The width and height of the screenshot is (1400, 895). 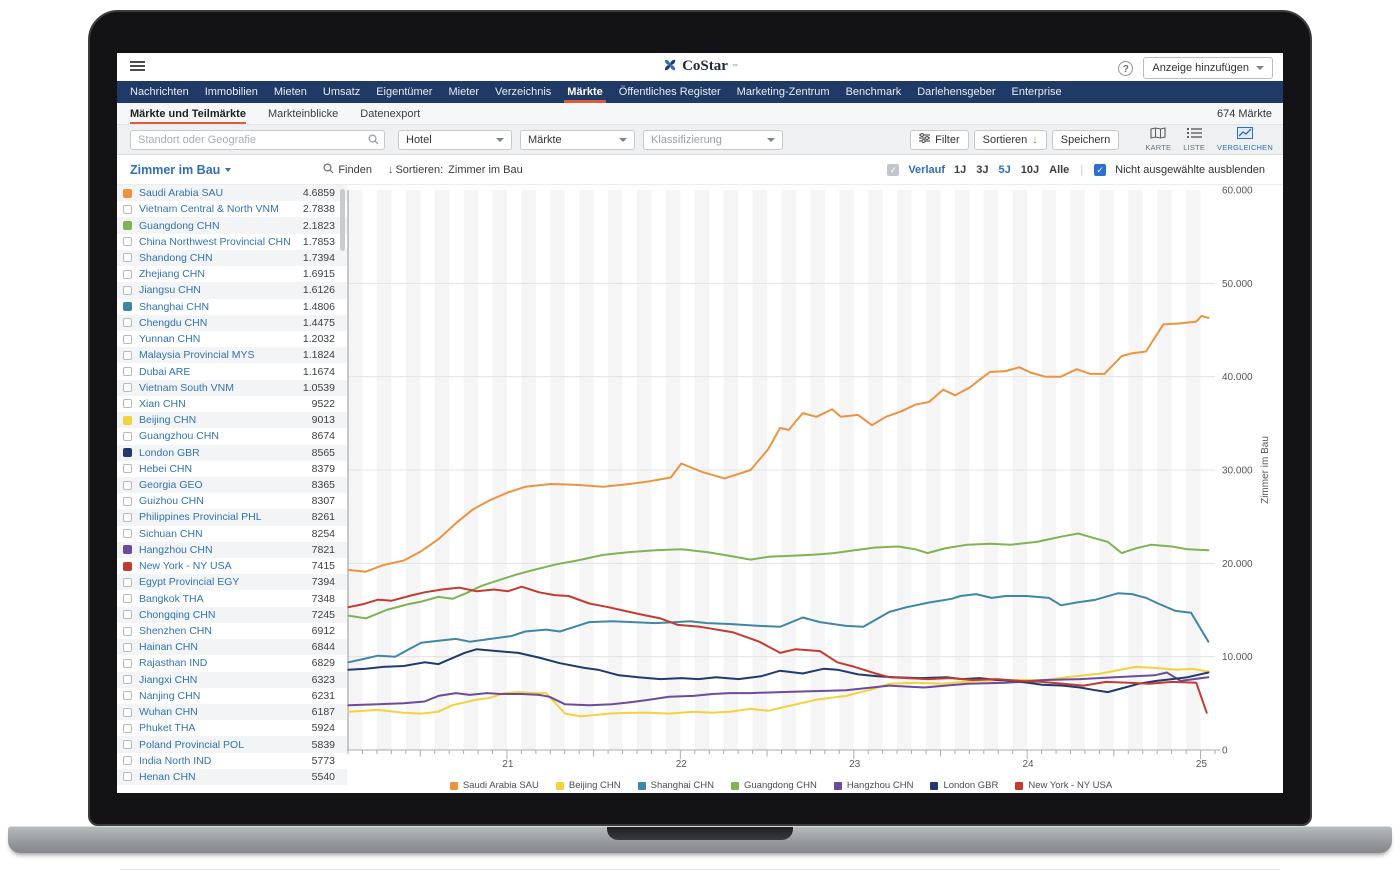 What do you see at coordinates (232, 209) in the screenshot?
I see `market-row-vietnam-central-north-vnm: Vietnam Central & North VNM 2.7838` at bounding box center [232, 209].